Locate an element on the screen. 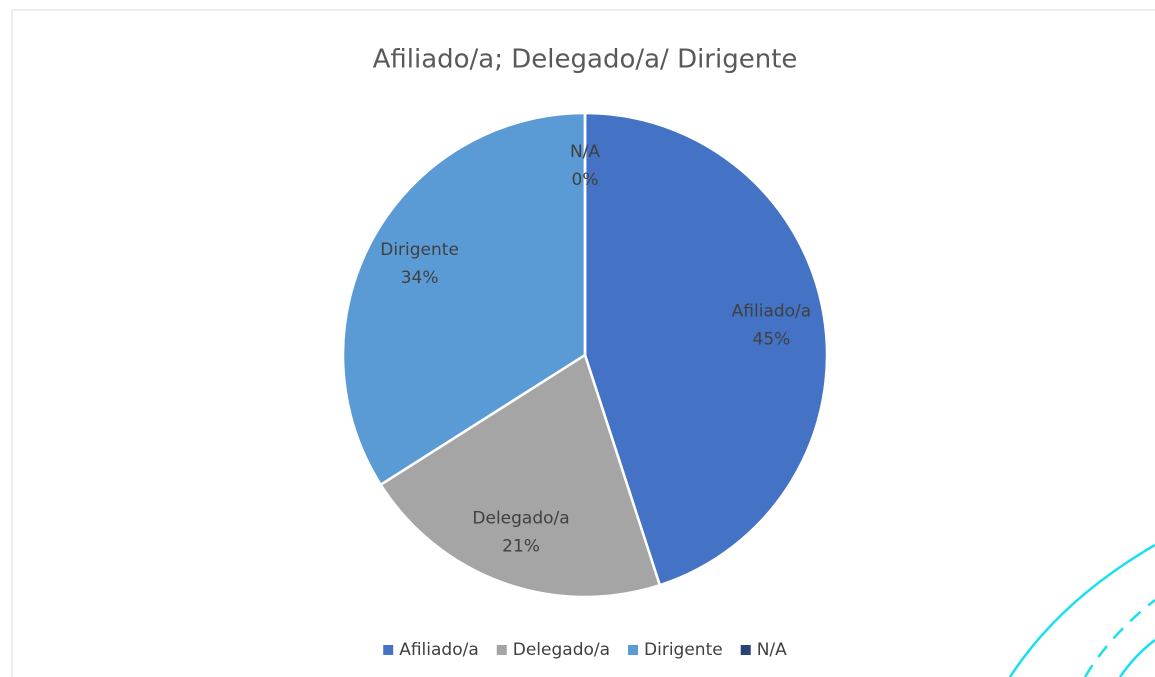 This screenshot has width=1155, height=677. legend-item: N/A is located at coordinates (763, 650).